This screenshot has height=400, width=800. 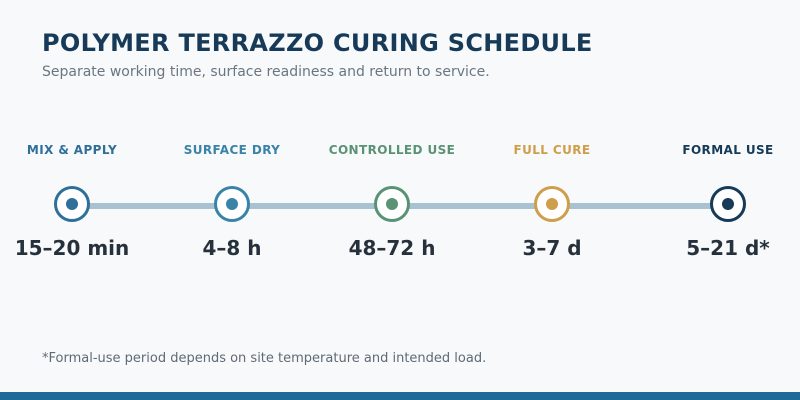 I want to click on bottom-accent-bar, so click(x=400, y=396).